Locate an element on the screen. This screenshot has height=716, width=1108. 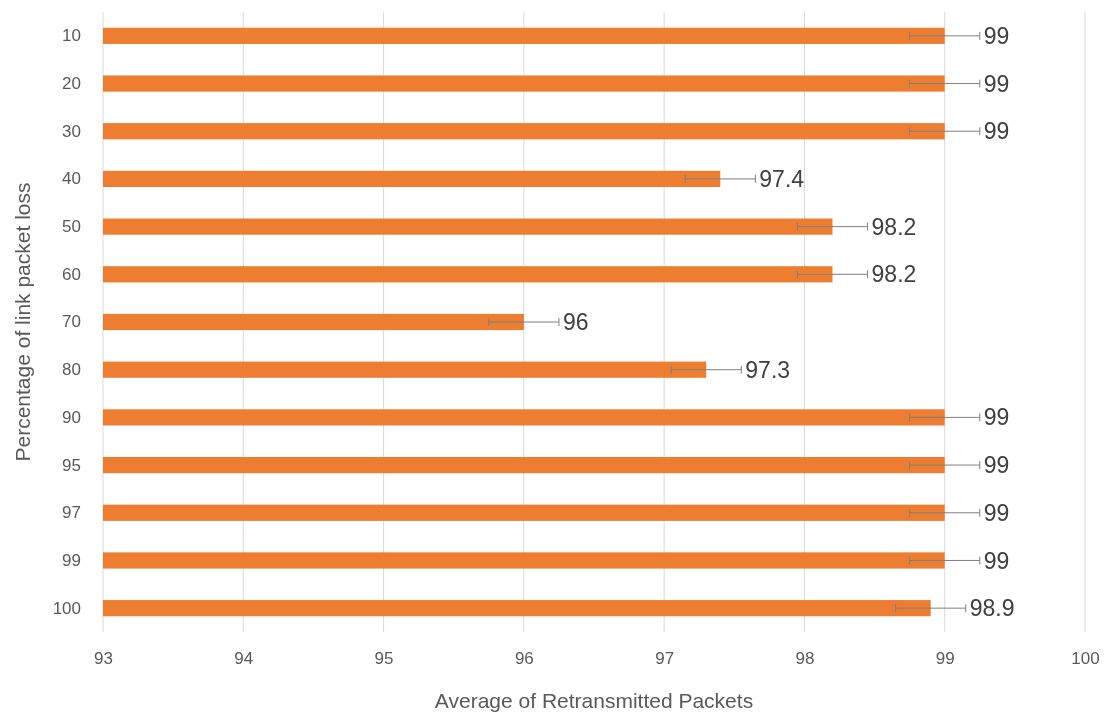
y-tick-label: 50 is located at coordinates (71, 227).